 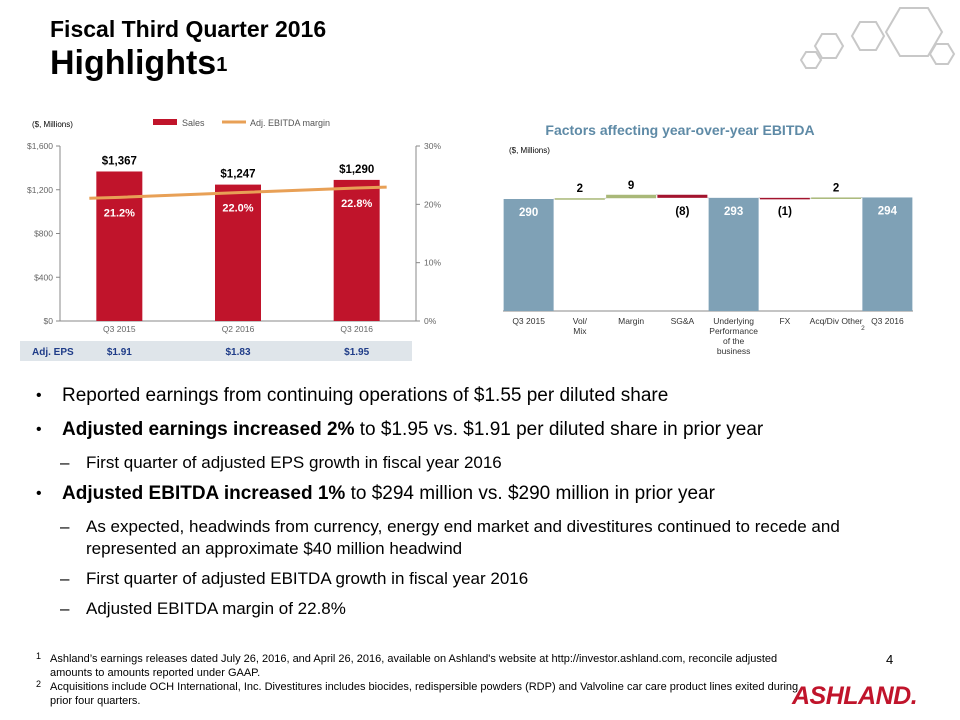 What do you see at coordinates (784, 321) in the screenshot?
I see `waterfall-category-label: FX` at bounding box center [784, 321].